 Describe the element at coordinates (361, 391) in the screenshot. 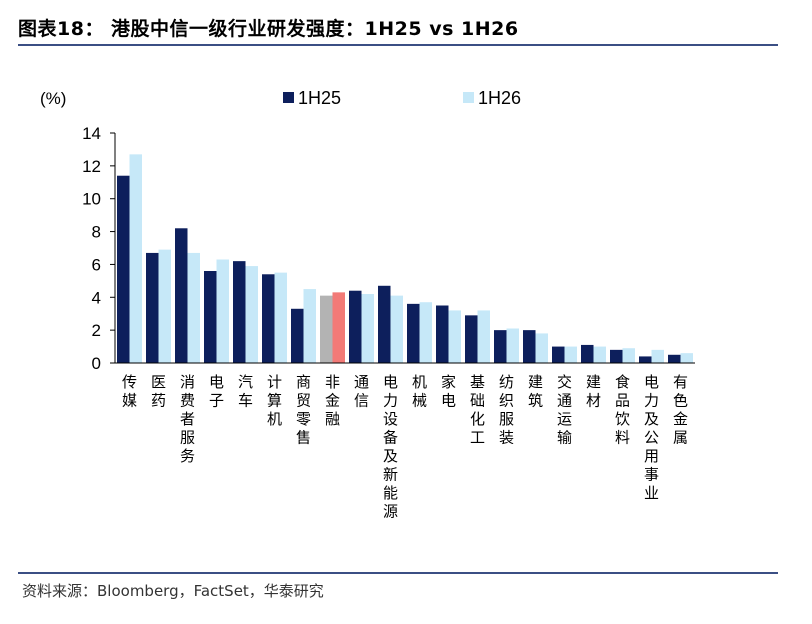

I see `x-tick-label: 通信` at that location.